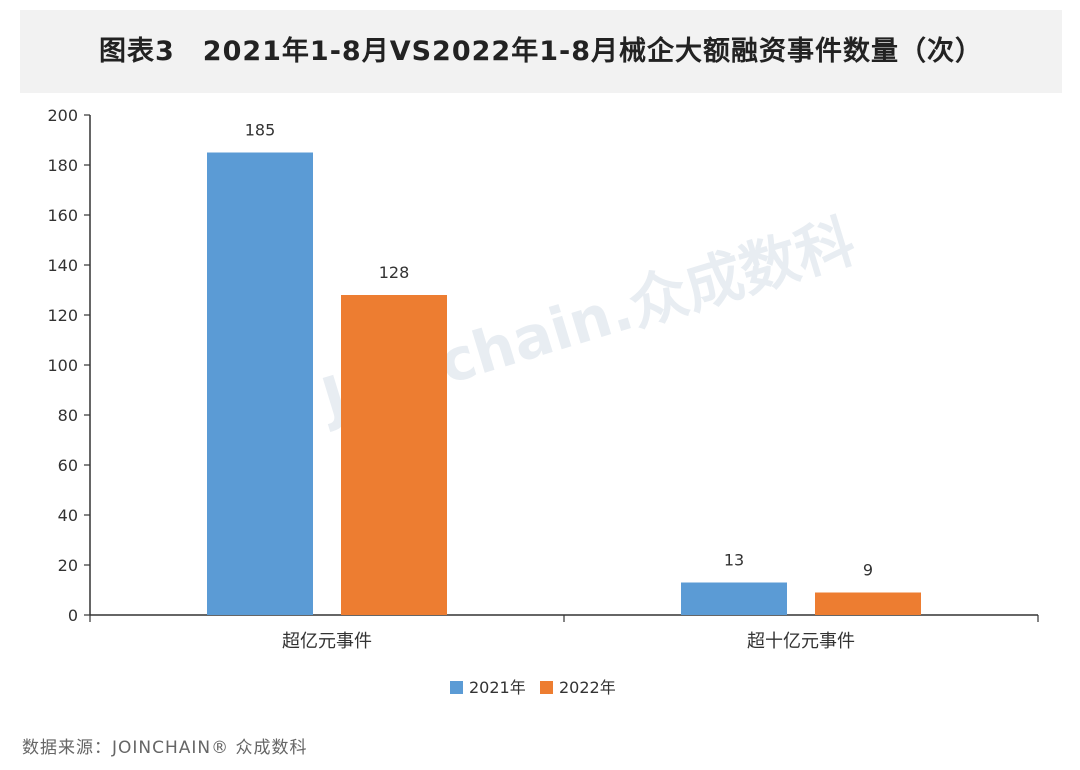 This screenshot has height=770, width=1080. Describe the element at coordinates (73, 615) in the screenshot. I see `y-tick-label: 0` at that location.